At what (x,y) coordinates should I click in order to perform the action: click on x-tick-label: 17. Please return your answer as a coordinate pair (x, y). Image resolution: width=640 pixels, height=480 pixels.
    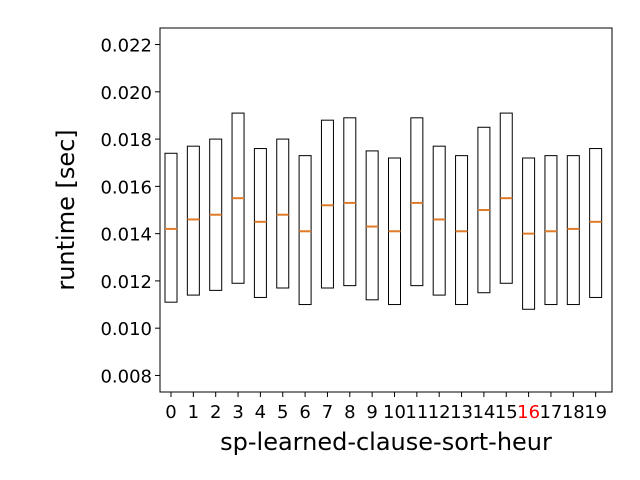
    Looking at the image, I should click on (550, 412).